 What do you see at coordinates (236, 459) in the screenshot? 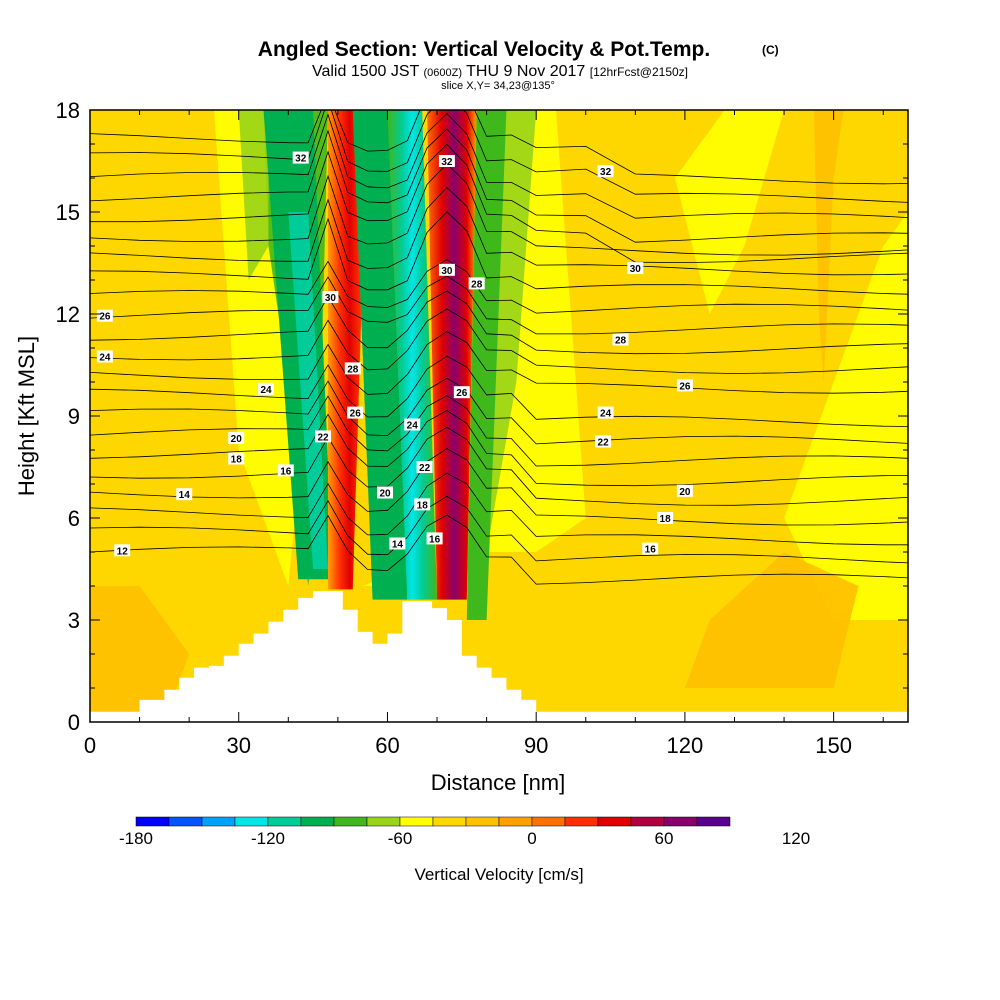
I see `contour-label-3: 18` at bounding box center [236, 459].